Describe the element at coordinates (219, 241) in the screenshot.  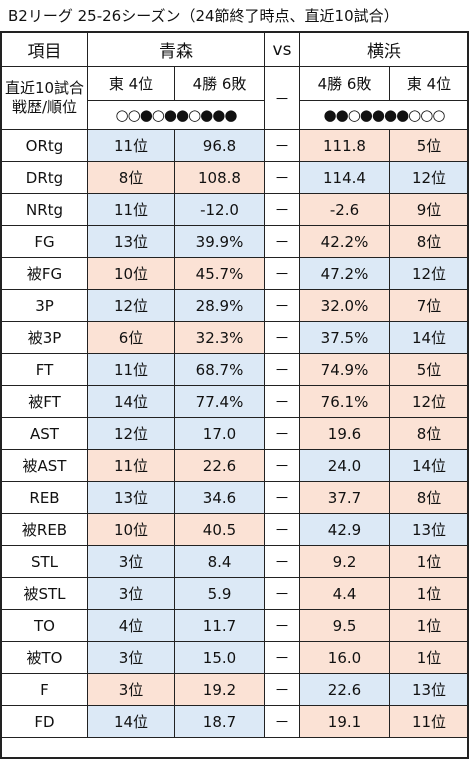
I see `left-value: 39.9%` at that location.